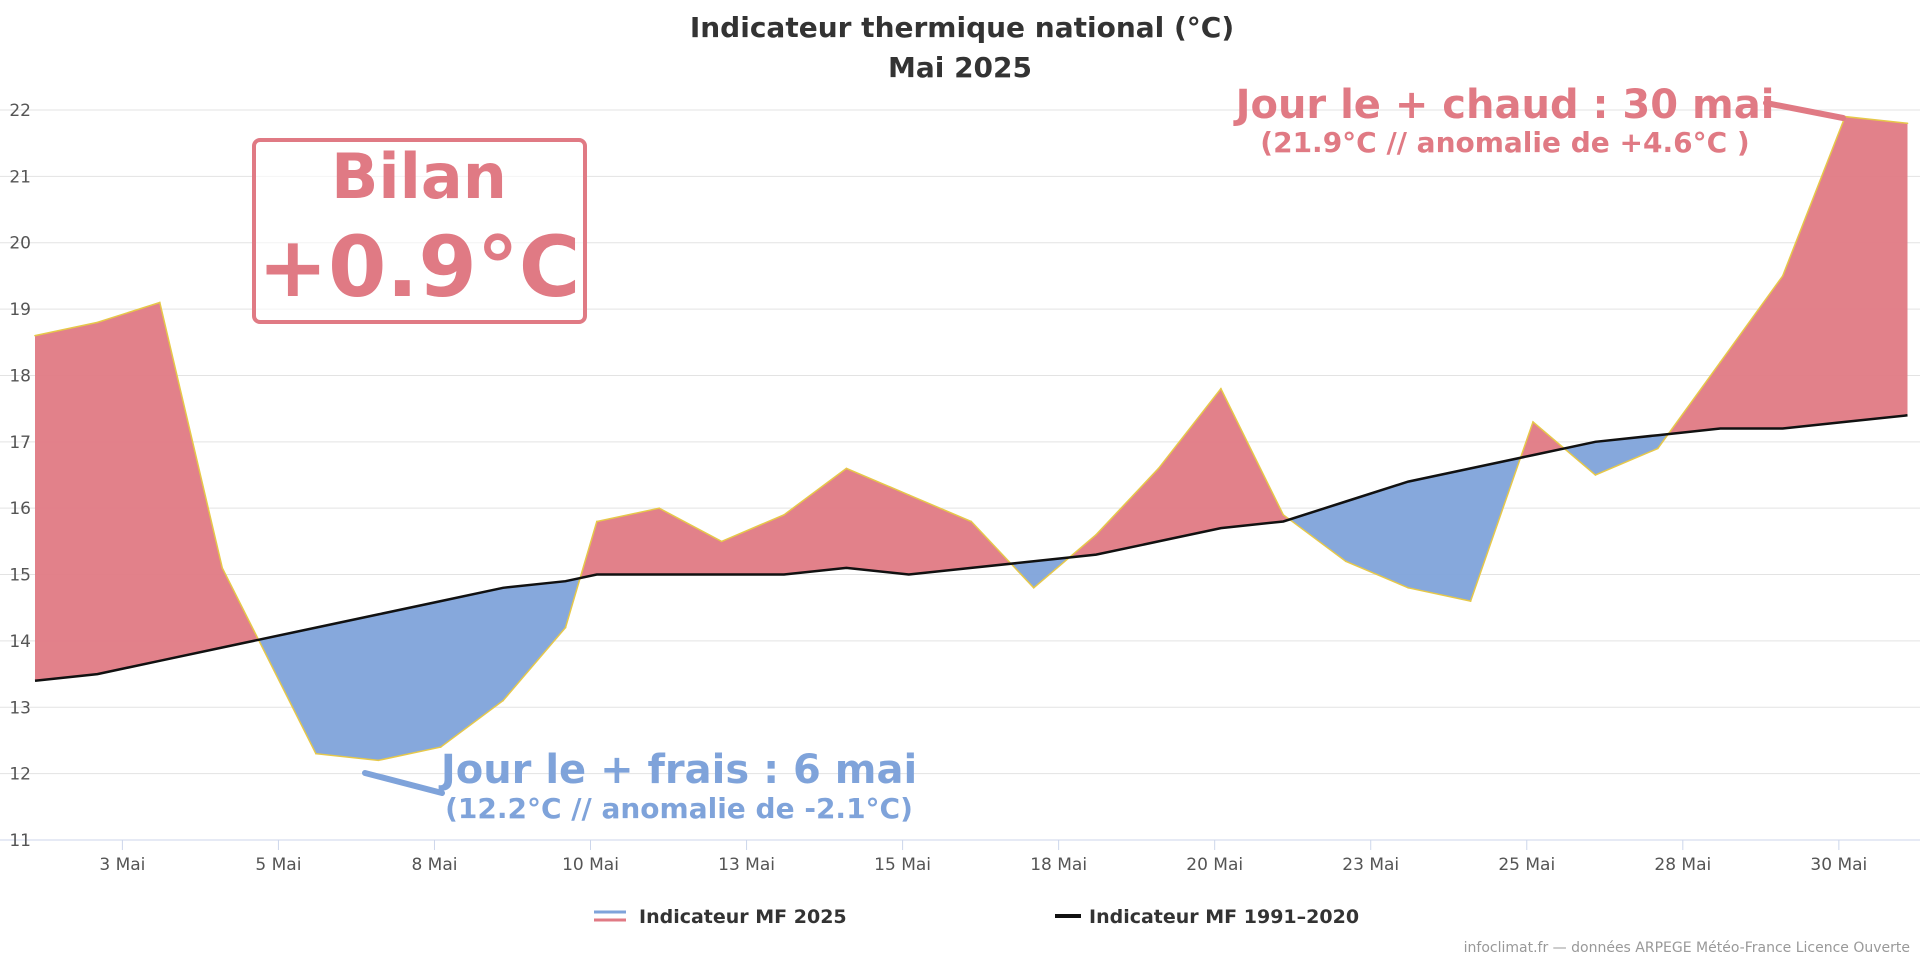  I want to click on y-tick-label: 14, so click(20, 642).